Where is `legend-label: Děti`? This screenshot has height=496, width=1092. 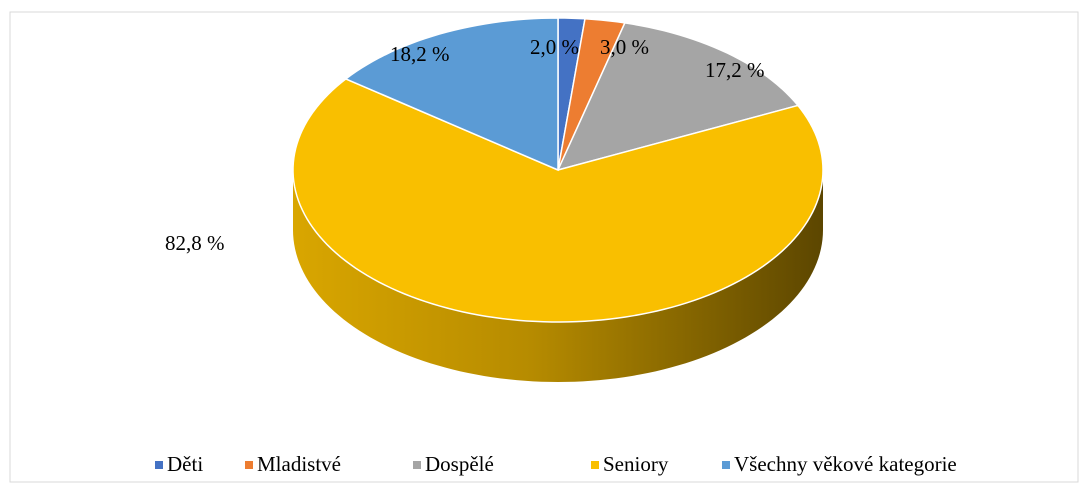
legend-label: Děti is located at coordinates (185, 464).